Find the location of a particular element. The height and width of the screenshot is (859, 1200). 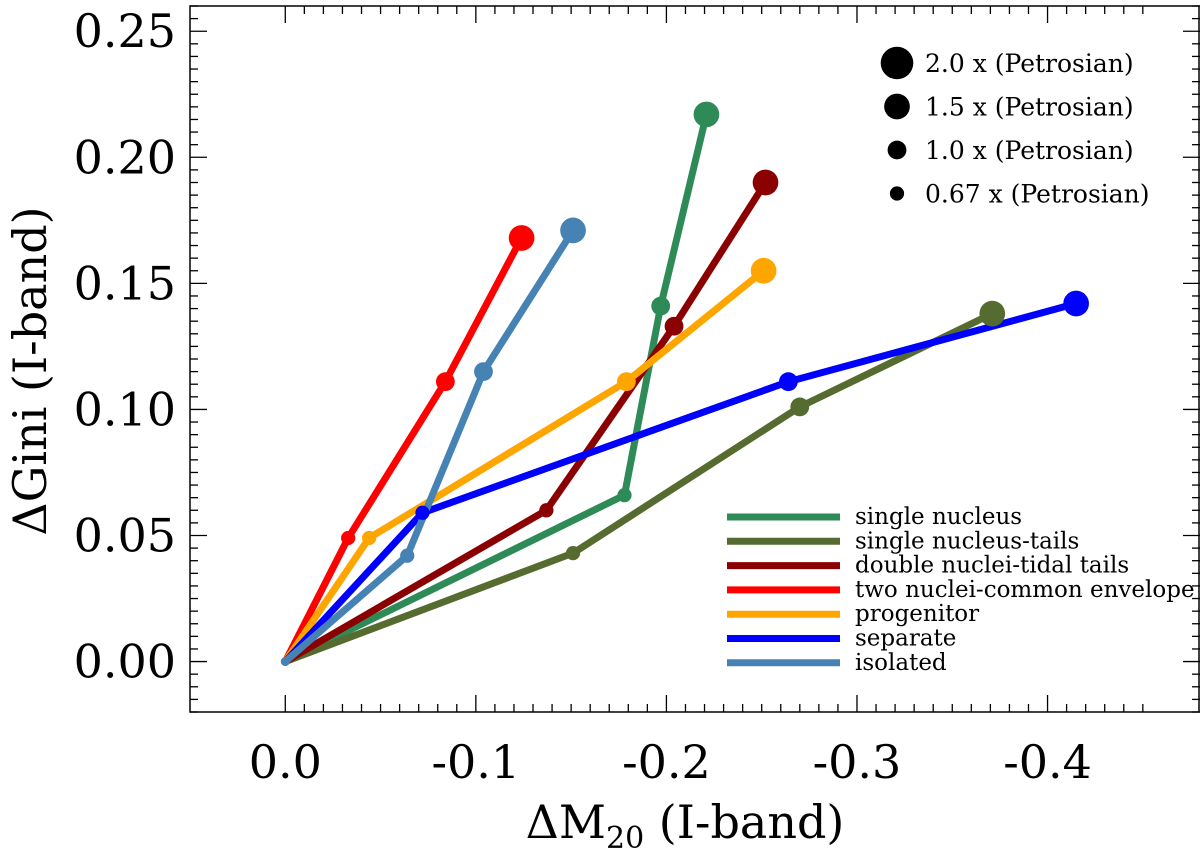

size-legend-label: 2.0 x (Petrosian) is located at coordinates (1029, 63).